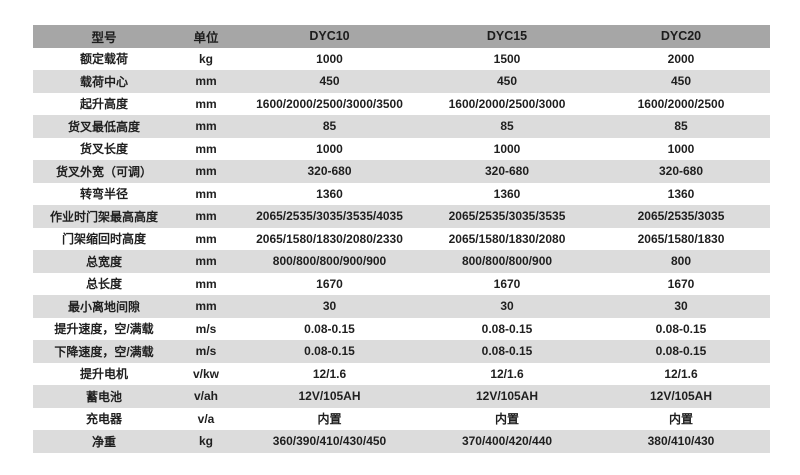 The height and width of the screenshot is (475, 800). I want to click on cell-dyc15: 内置, so click(506, 419).